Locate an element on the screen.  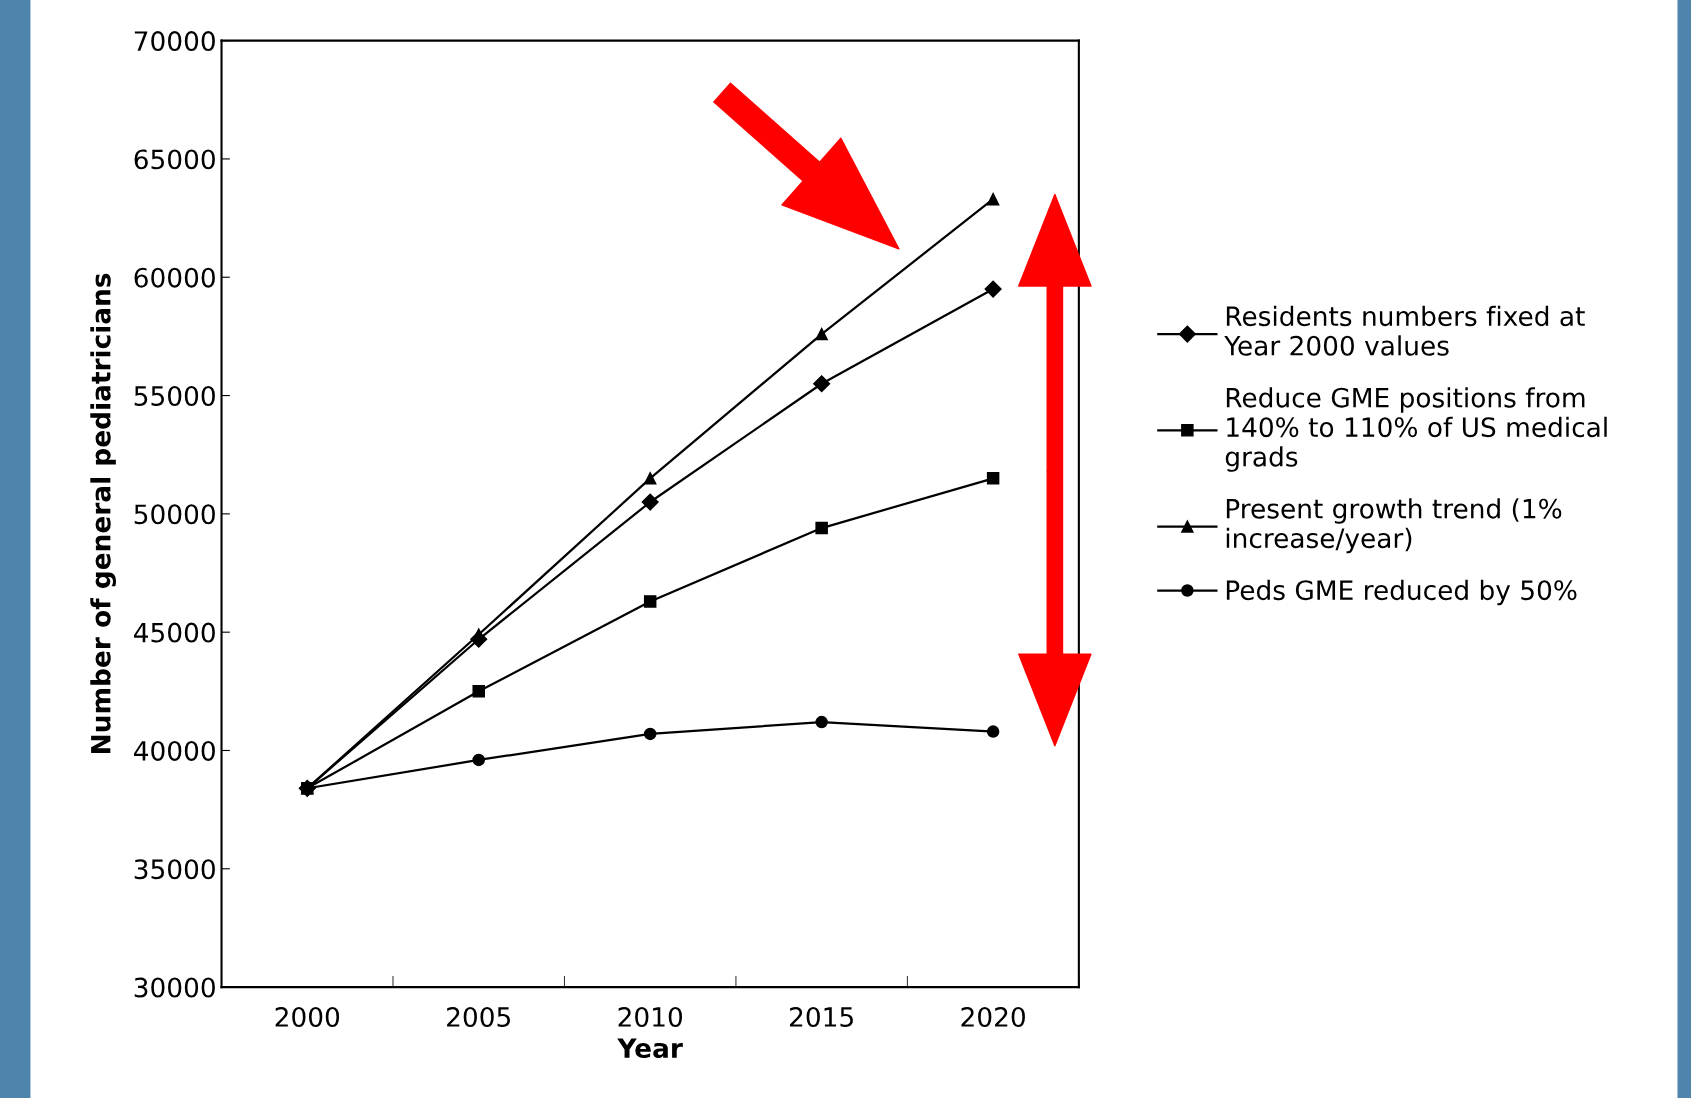
y-tick-label: 65000 is located at coordinates (174, 159).